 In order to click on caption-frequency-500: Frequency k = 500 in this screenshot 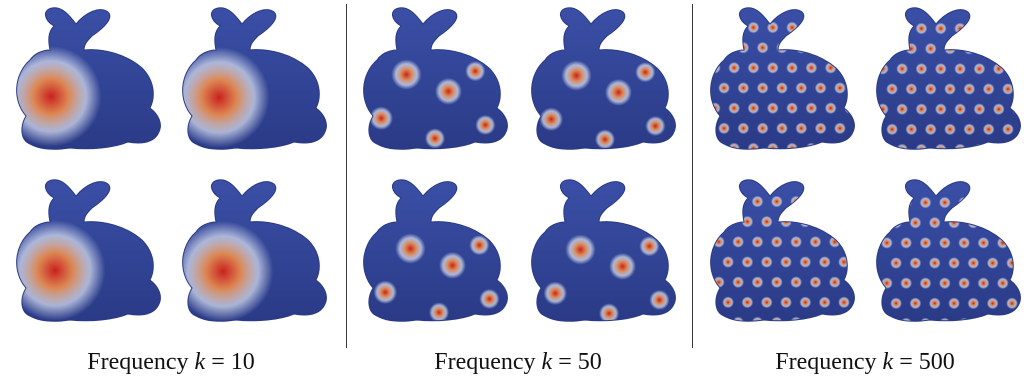, I will do `click(861, 362)`.